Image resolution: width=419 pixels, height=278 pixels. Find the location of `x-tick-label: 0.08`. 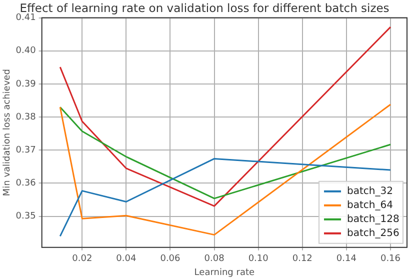

x-tick-label: 0.08 is located at coordinates (214, 259).